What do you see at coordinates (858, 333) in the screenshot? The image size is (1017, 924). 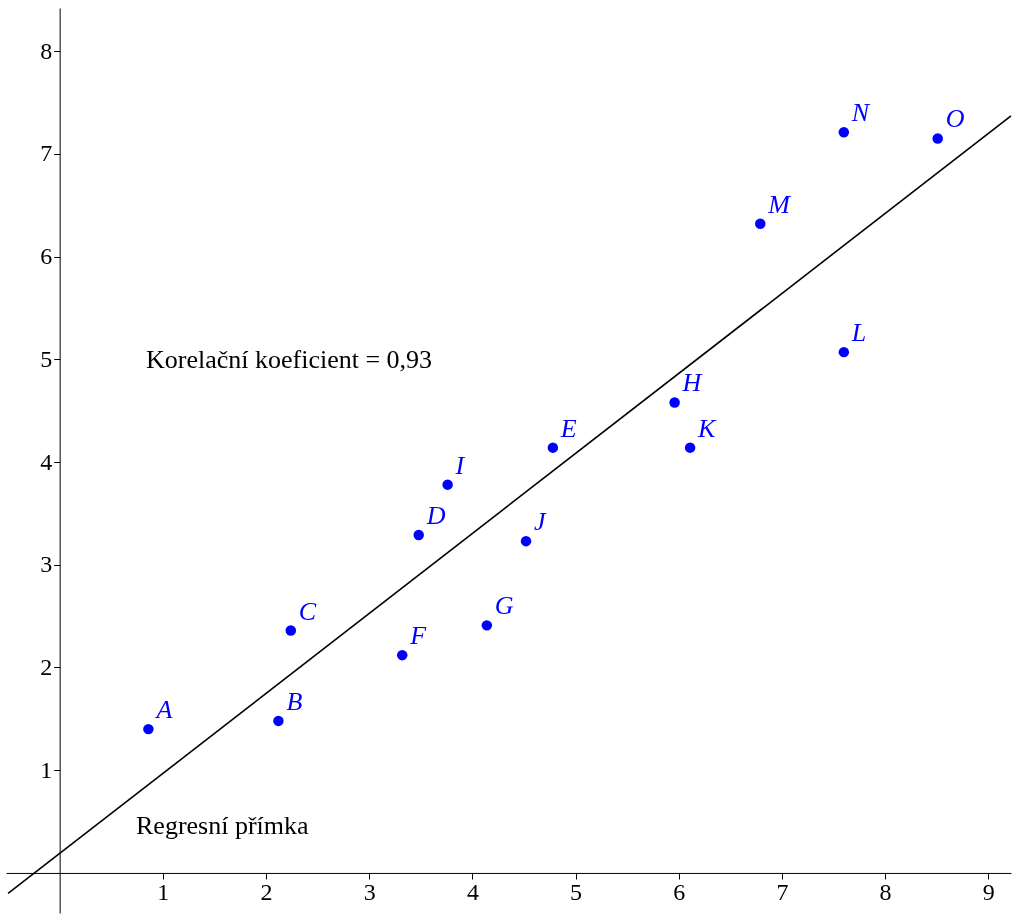 I see `data-label: L` at bounding box center [858, 333].